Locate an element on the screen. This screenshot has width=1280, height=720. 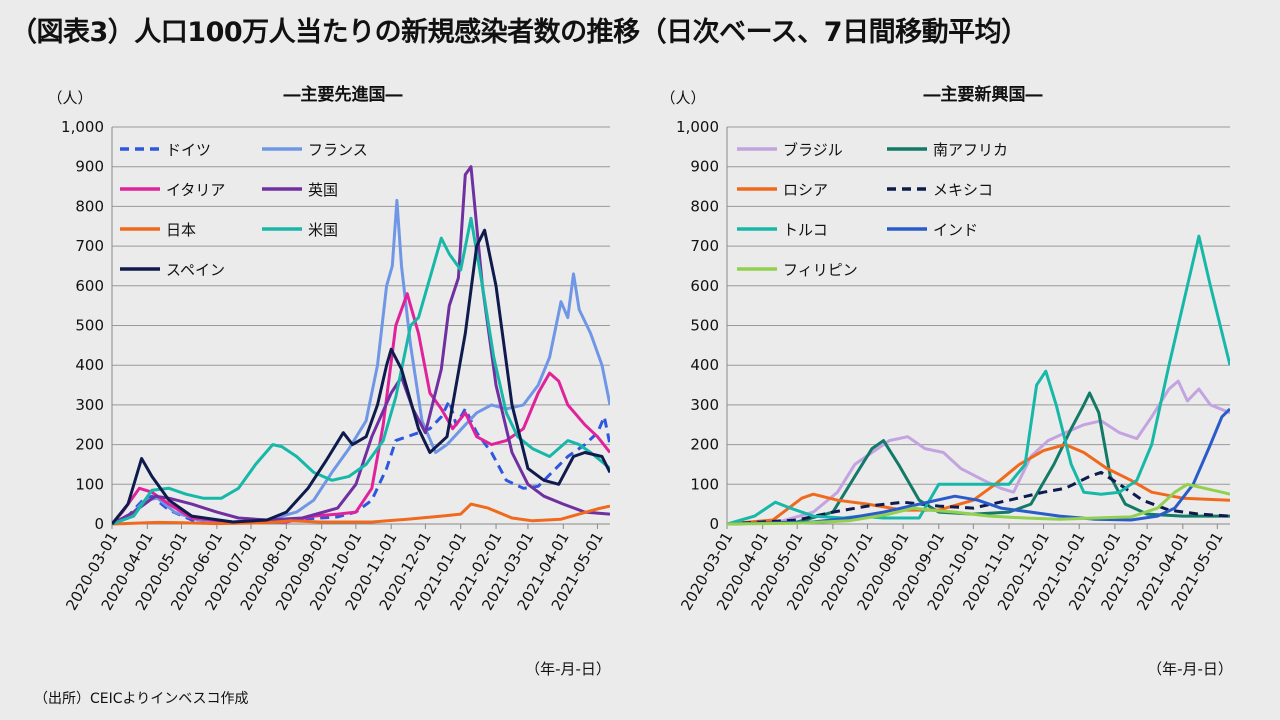
emg-legend-label: インド is located at coordinates (955, 230).